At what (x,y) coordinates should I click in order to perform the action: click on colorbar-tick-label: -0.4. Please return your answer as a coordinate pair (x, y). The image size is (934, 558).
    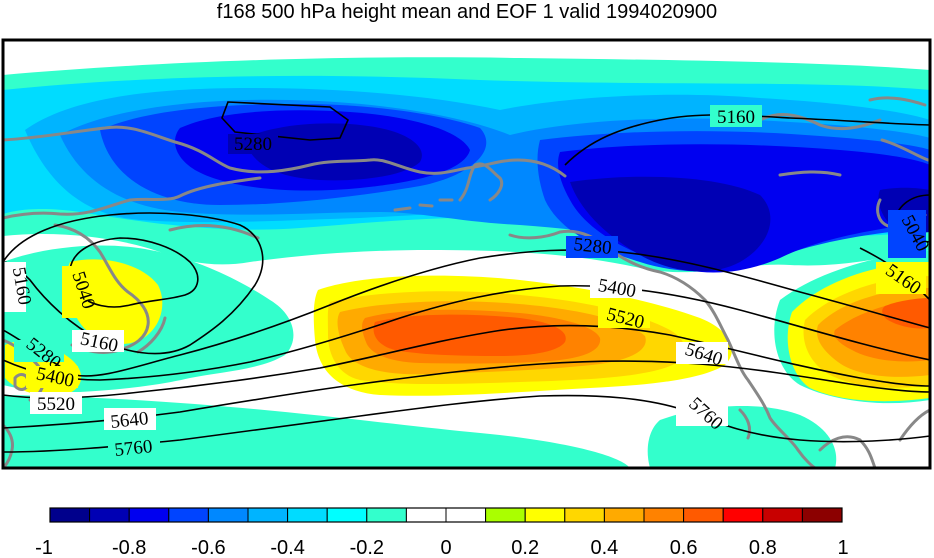
    Looking at the image, I should click on (287, 547).